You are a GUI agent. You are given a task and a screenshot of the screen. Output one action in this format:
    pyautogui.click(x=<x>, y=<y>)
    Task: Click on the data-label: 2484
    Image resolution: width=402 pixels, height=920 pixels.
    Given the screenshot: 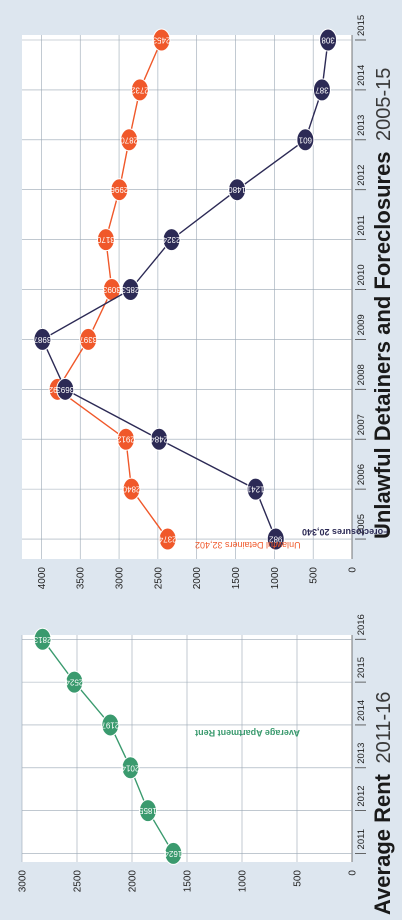 What is the action you would take?
    pyautogui.click(x=159, y=439)
    